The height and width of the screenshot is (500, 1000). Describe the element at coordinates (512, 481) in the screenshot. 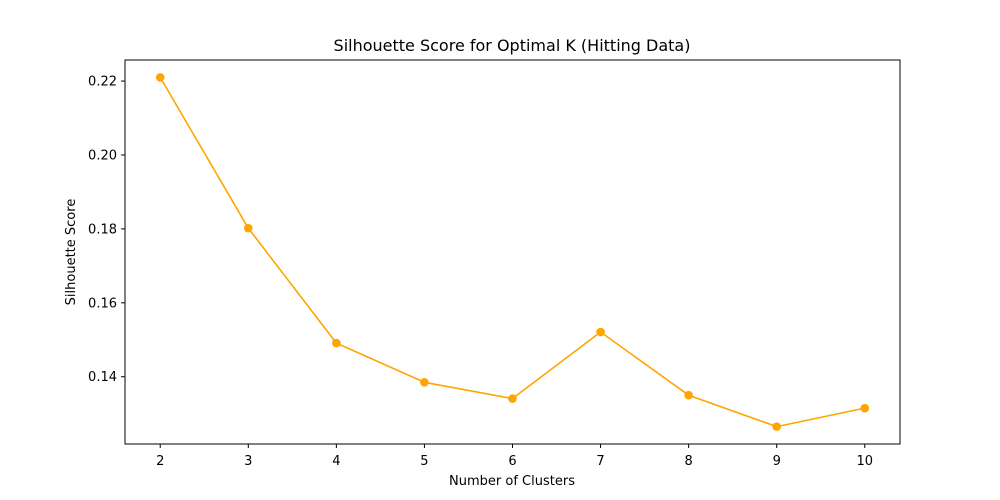

I see `x-axis-label: Number of Clusters` at that location.